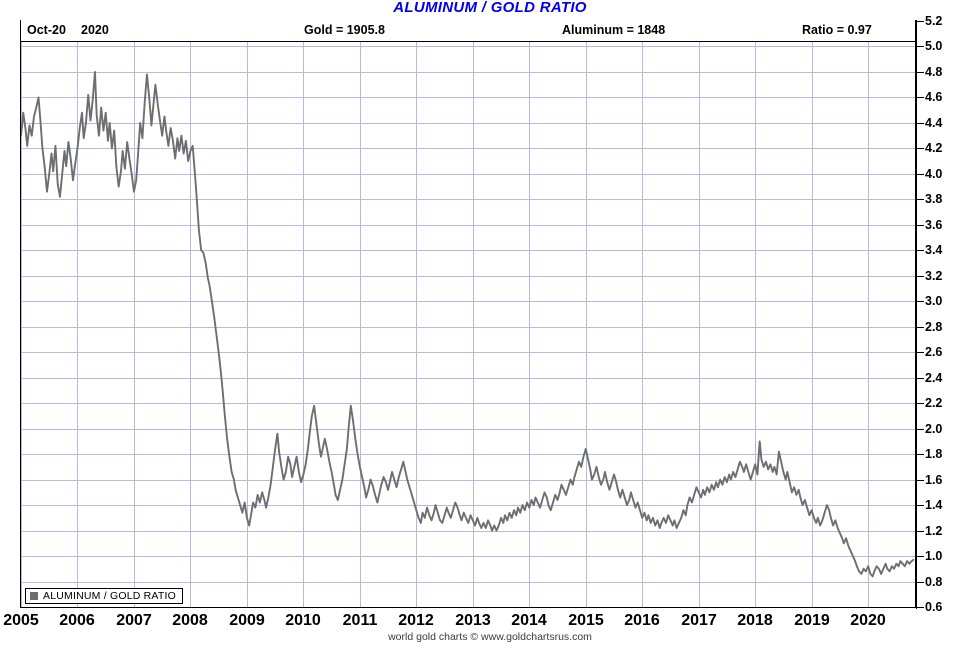  What do you see at coordinates (699, 620) in the screenshot?
I see `x-axis-label: 2017` at bounding box center [699, 620].